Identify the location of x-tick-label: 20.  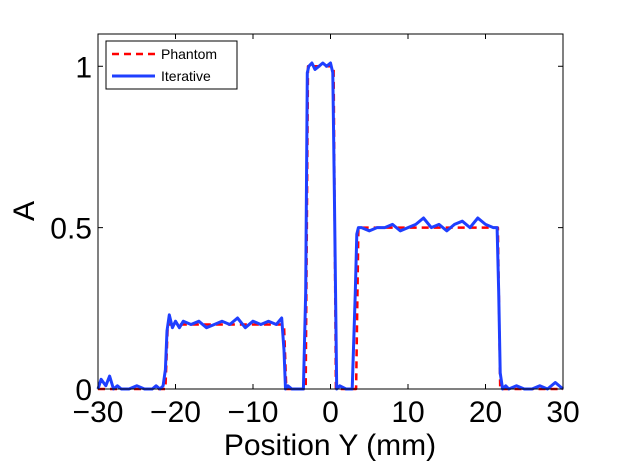
(485, 412).